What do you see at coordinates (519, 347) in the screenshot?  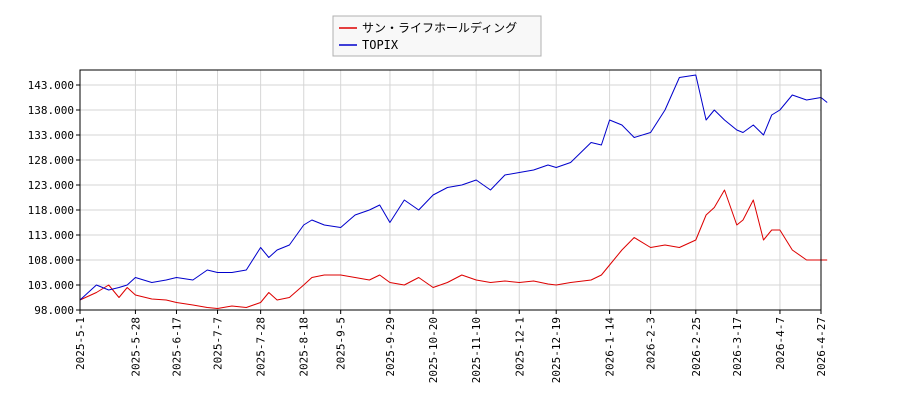 I see `x-tick-label: 2025-12-1` at bounding box center [519, 347].